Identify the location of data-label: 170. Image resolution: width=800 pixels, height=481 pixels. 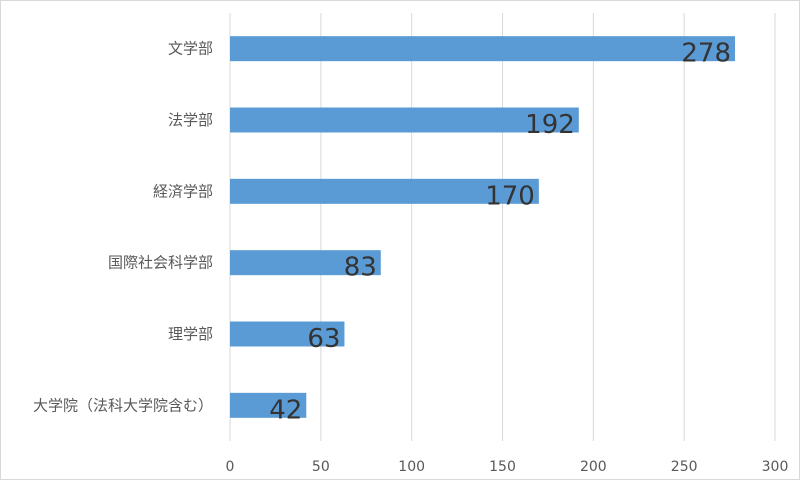
(510, 196).